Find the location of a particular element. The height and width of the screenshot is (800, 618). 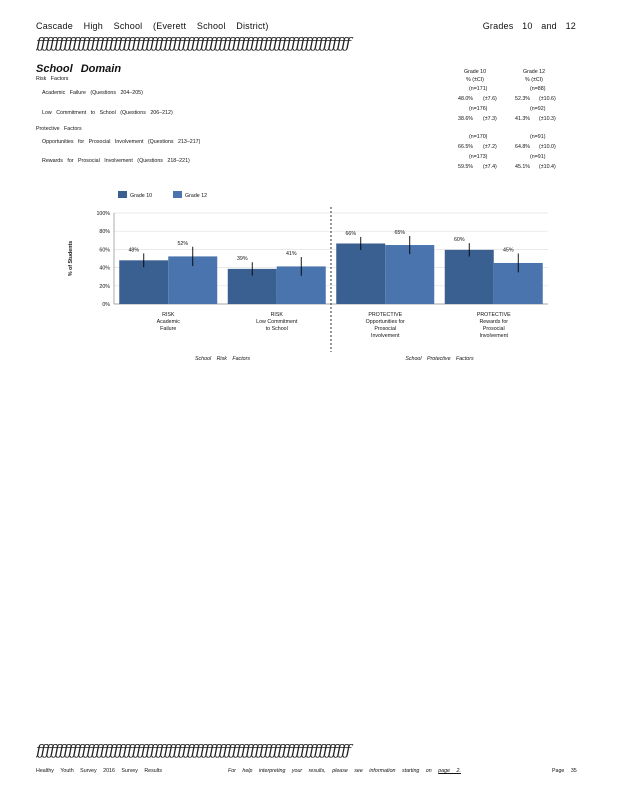

row3-g12-ci: (±10.0) is located at coordinates (547, 147).